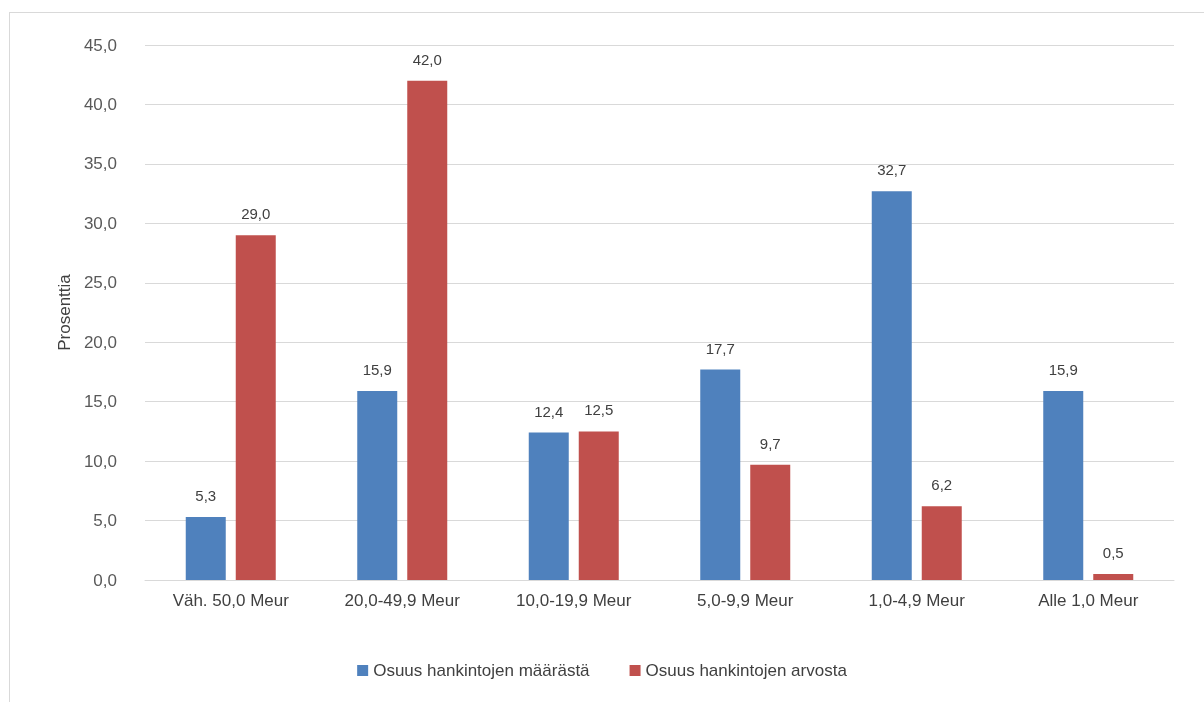 Image resolution: width=1204 pixels, height=702 pixels. I want to click on data-label: 17,7, so click(720, 348).